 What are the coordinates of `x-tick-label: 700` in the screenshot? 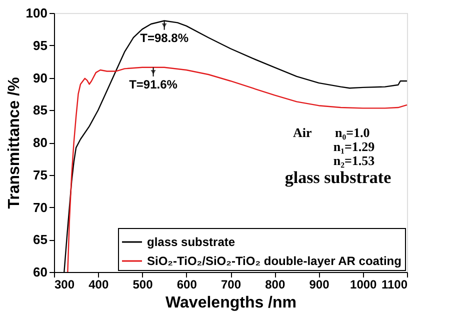 It's located at (231, 285).